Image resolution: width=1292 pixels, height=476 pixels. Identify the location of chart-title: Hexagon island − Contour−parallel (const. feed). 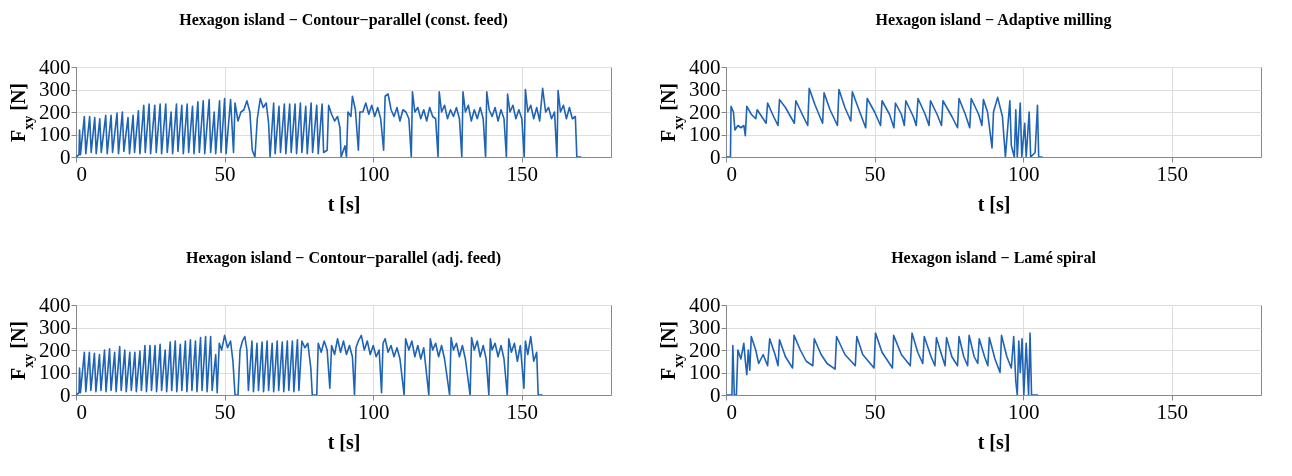
(343, 20).